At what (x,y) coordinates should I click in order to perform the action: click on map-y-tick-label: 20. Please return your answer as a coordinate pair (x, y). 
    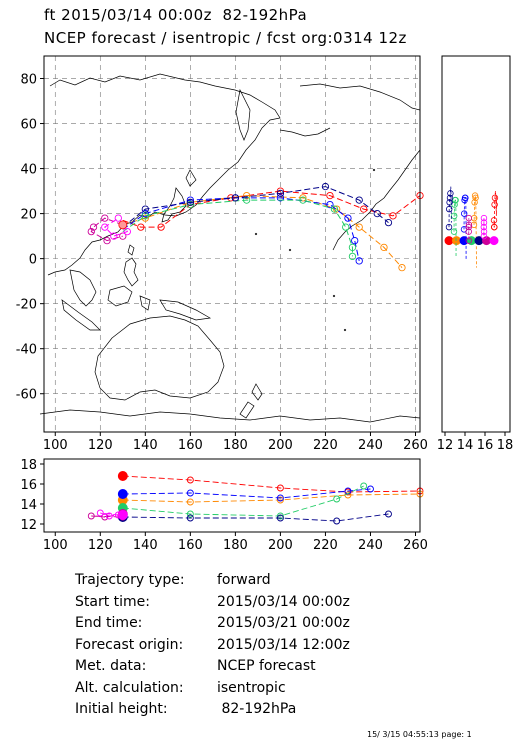
    Looking at the image, I should click on (28, 215).